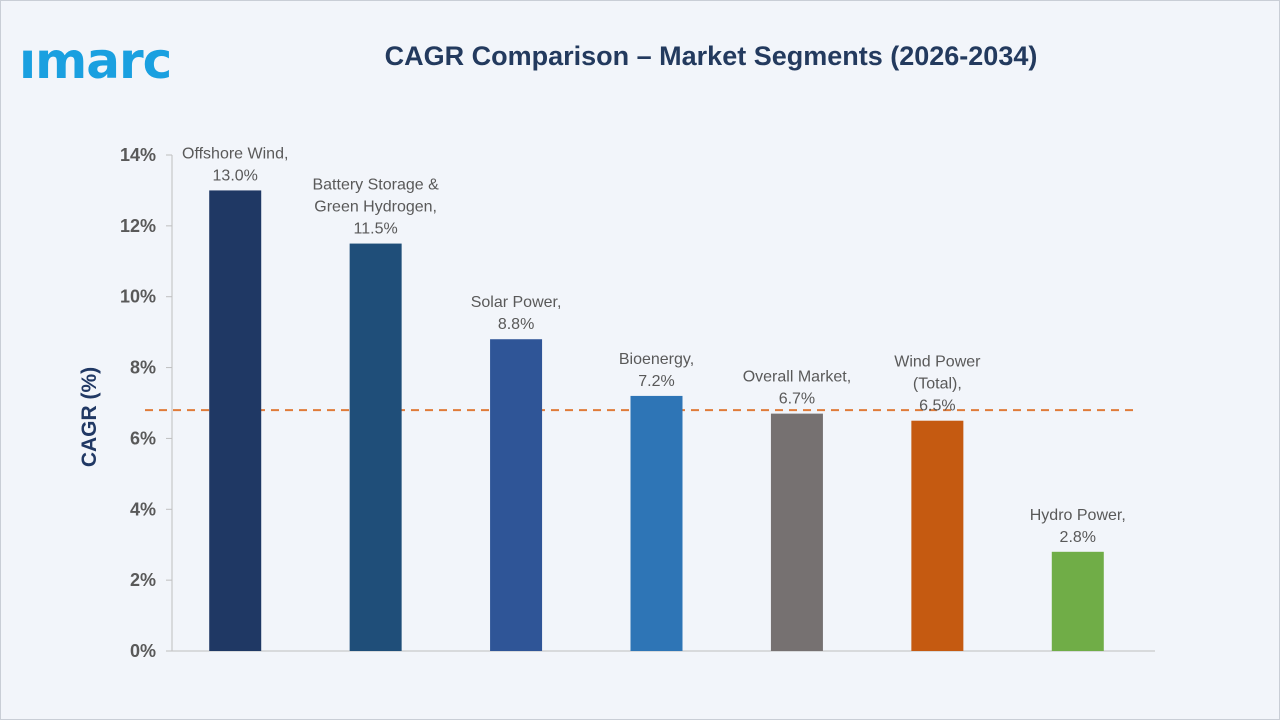 Image resolution: width=1280 pixels, height=720 pixels. Describe the element at coordinates (797, 399) in the screenshot. I see `data-label: 6.7%` at that location.